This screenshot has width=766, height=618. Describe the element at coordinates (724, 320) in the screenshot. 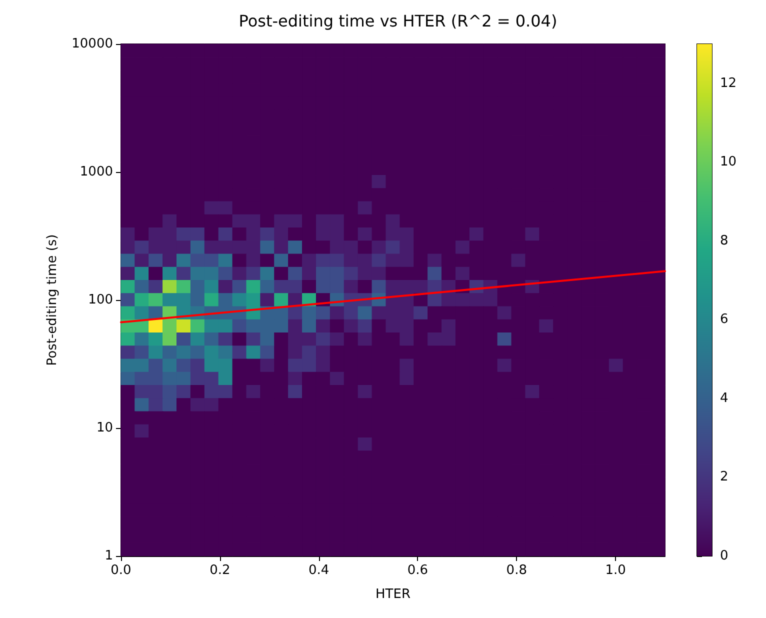

I see `color-bar-label: 6` at that location.